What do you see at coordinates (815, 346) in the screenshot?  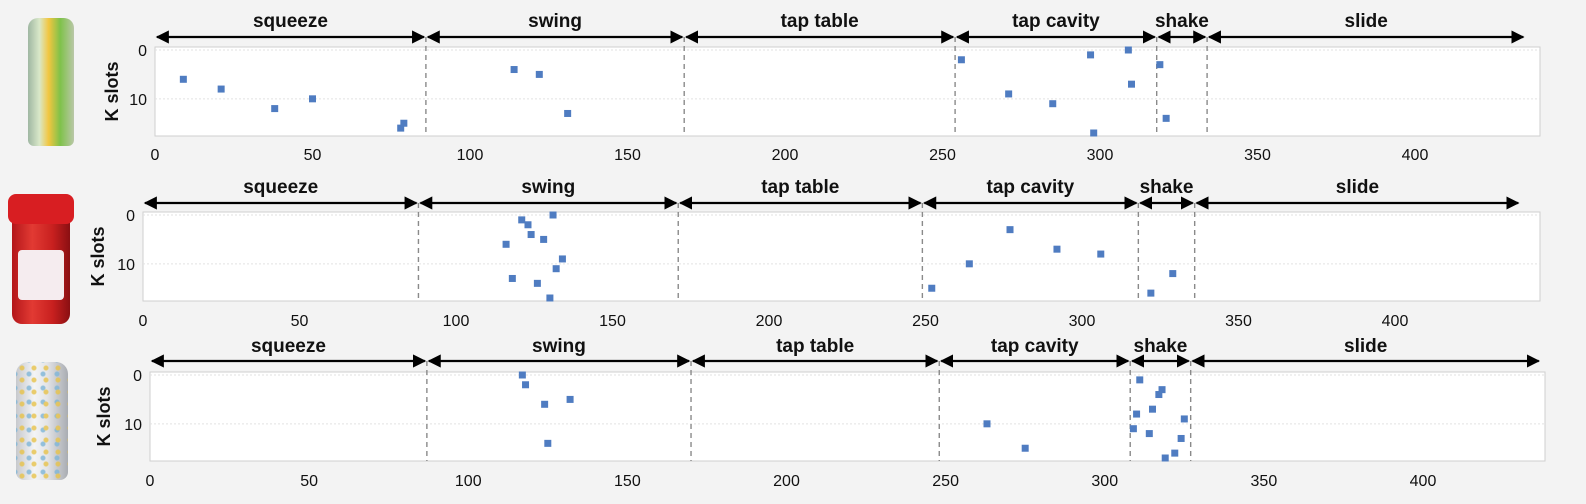 I see `phase-label: tap table` at bounding box center [815, 346].